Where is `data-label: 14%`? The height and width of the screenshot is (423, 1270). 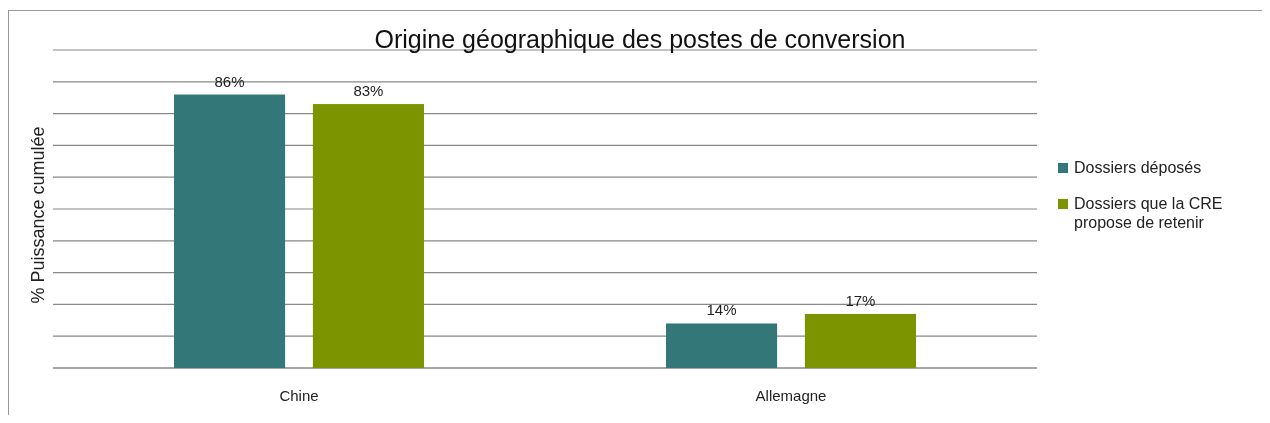 data-label: 14% is located at coordinates (721, 310).